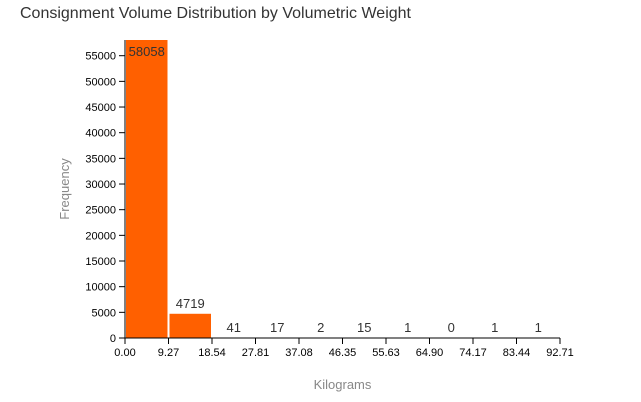  What do you see at coordinates (100, 159) in the screenshot?
I see `y-tick-label: 35000` at bounding box center [100, 159].